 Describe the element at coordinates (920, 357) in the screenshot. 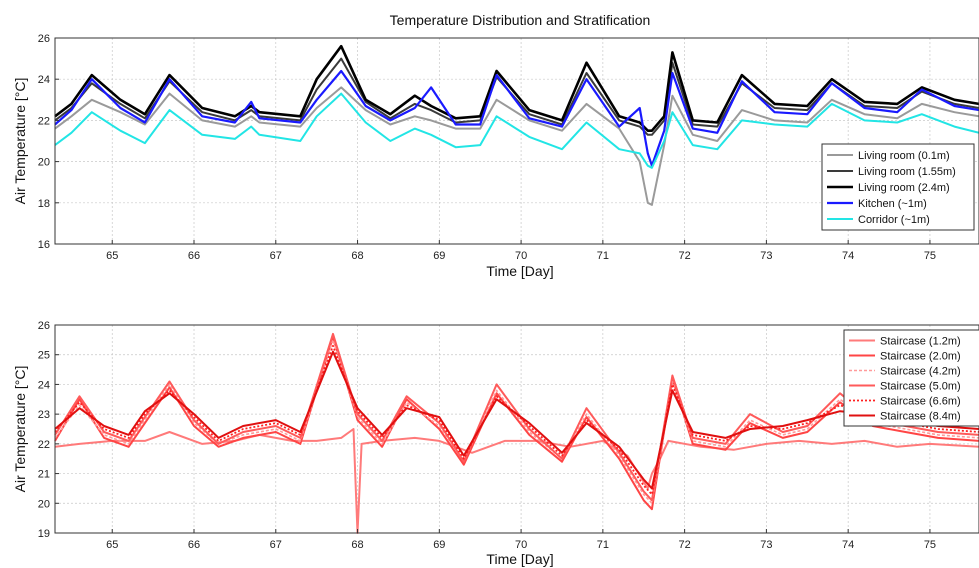

I see `legend-entry: Staircase (2.0m)` at that location.